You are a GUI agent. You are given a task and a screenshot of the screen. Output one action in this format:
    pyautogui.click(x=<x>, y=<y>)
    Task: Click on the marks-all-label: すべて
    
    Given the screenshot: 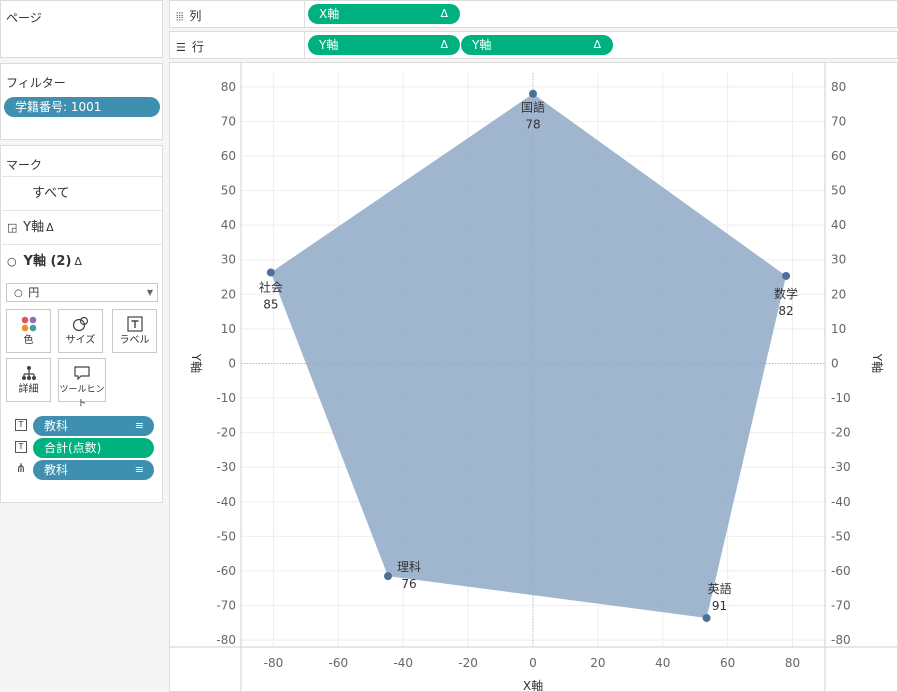 What is the action you would take?
    pyautogui.click(x=51, y=193)
    